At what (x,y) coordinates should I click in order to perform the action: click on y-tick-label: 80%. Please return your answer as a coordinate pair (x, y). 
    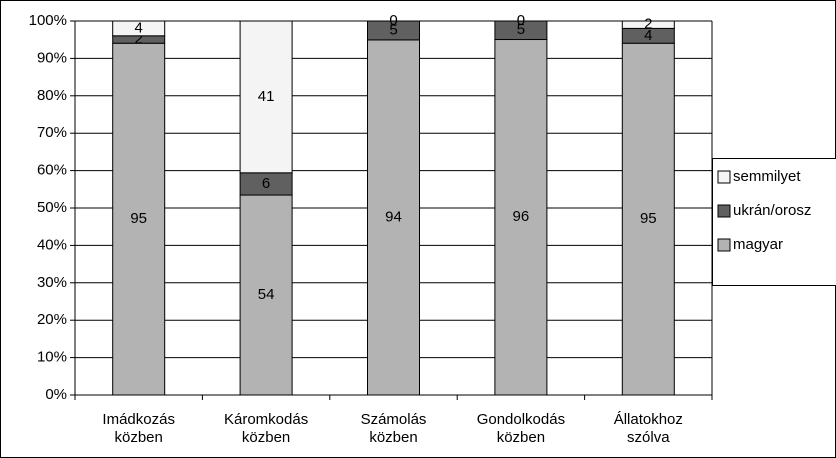
    Looking at the image, I should click on (52, 95).